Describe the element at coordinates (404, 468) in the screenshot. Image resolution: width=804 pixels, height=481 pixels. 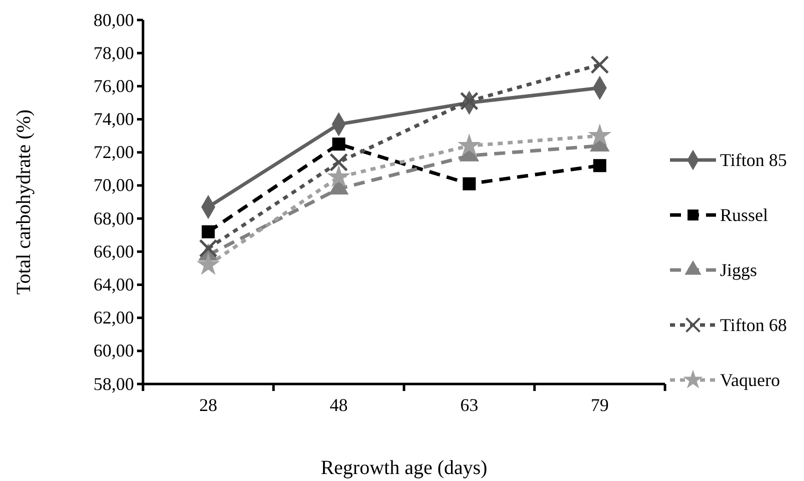
I see `x-axis-title: Regrowth age (days)` at that location.